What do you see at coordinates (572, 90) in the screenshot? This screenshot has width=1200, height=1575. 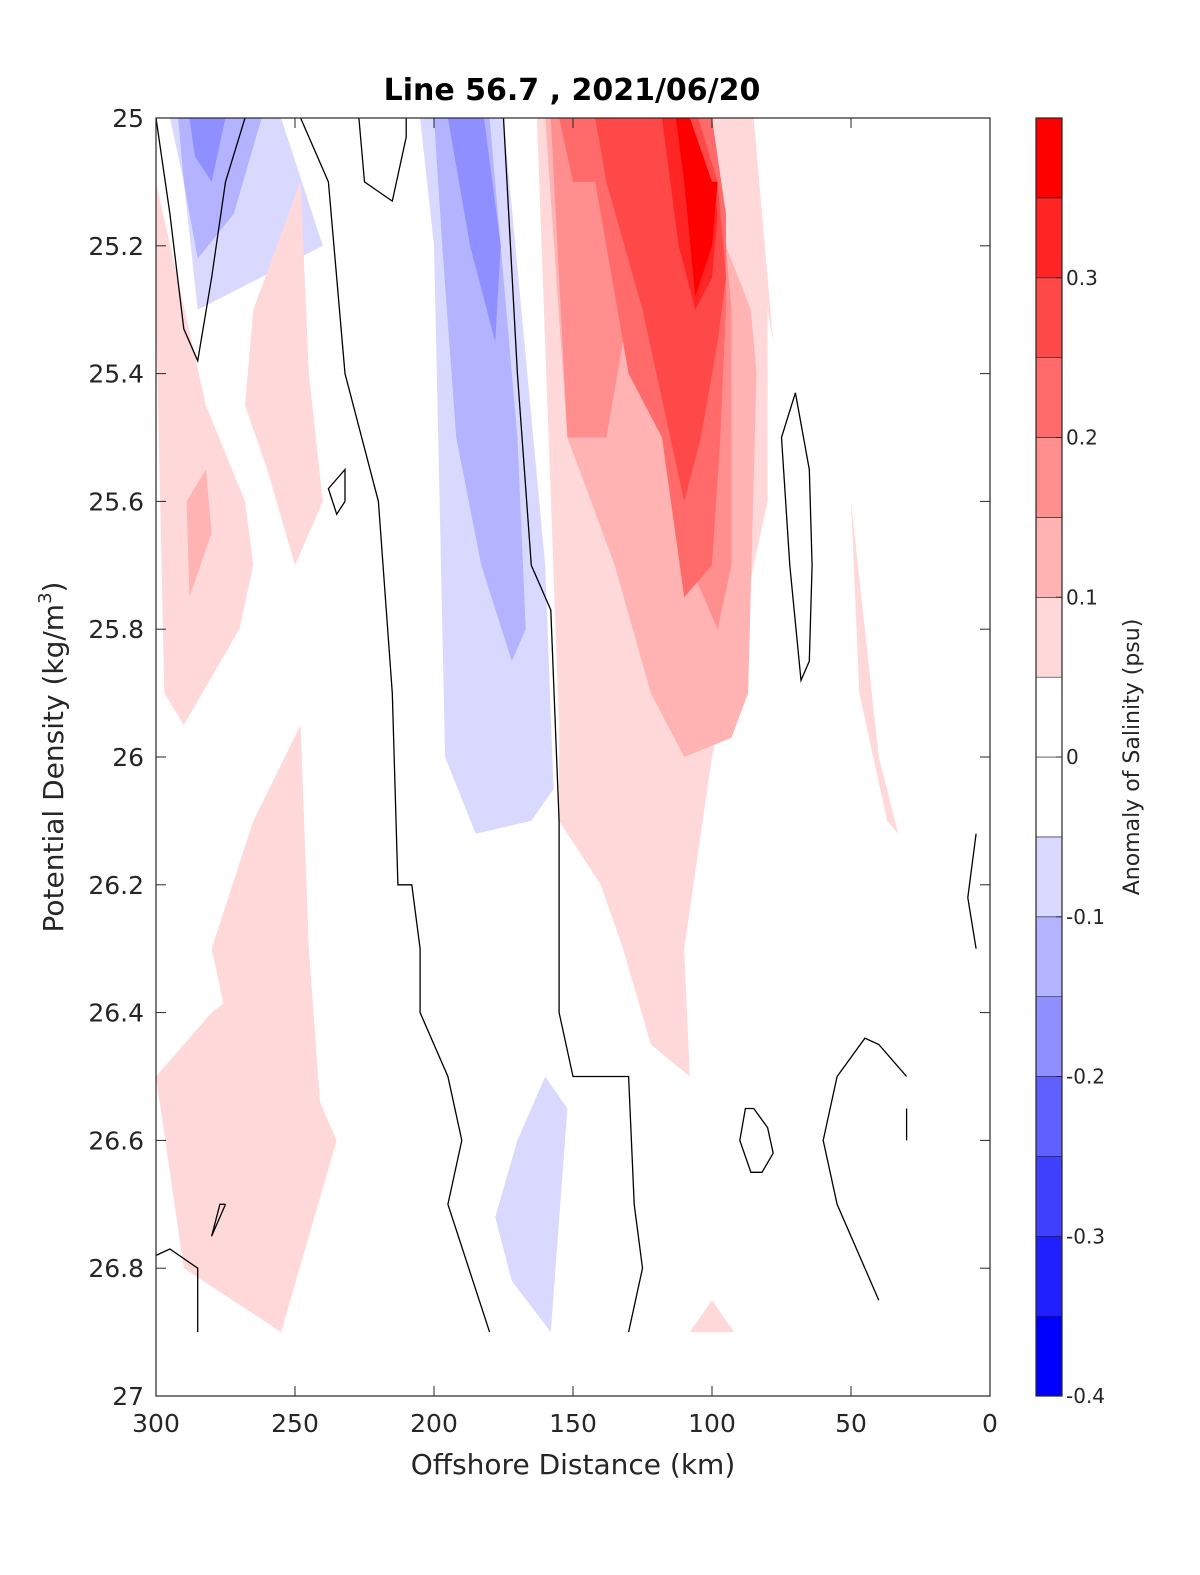 I see `chart-title: Line 56.7 , 2021/06/20` at bounding box center [572, 90].